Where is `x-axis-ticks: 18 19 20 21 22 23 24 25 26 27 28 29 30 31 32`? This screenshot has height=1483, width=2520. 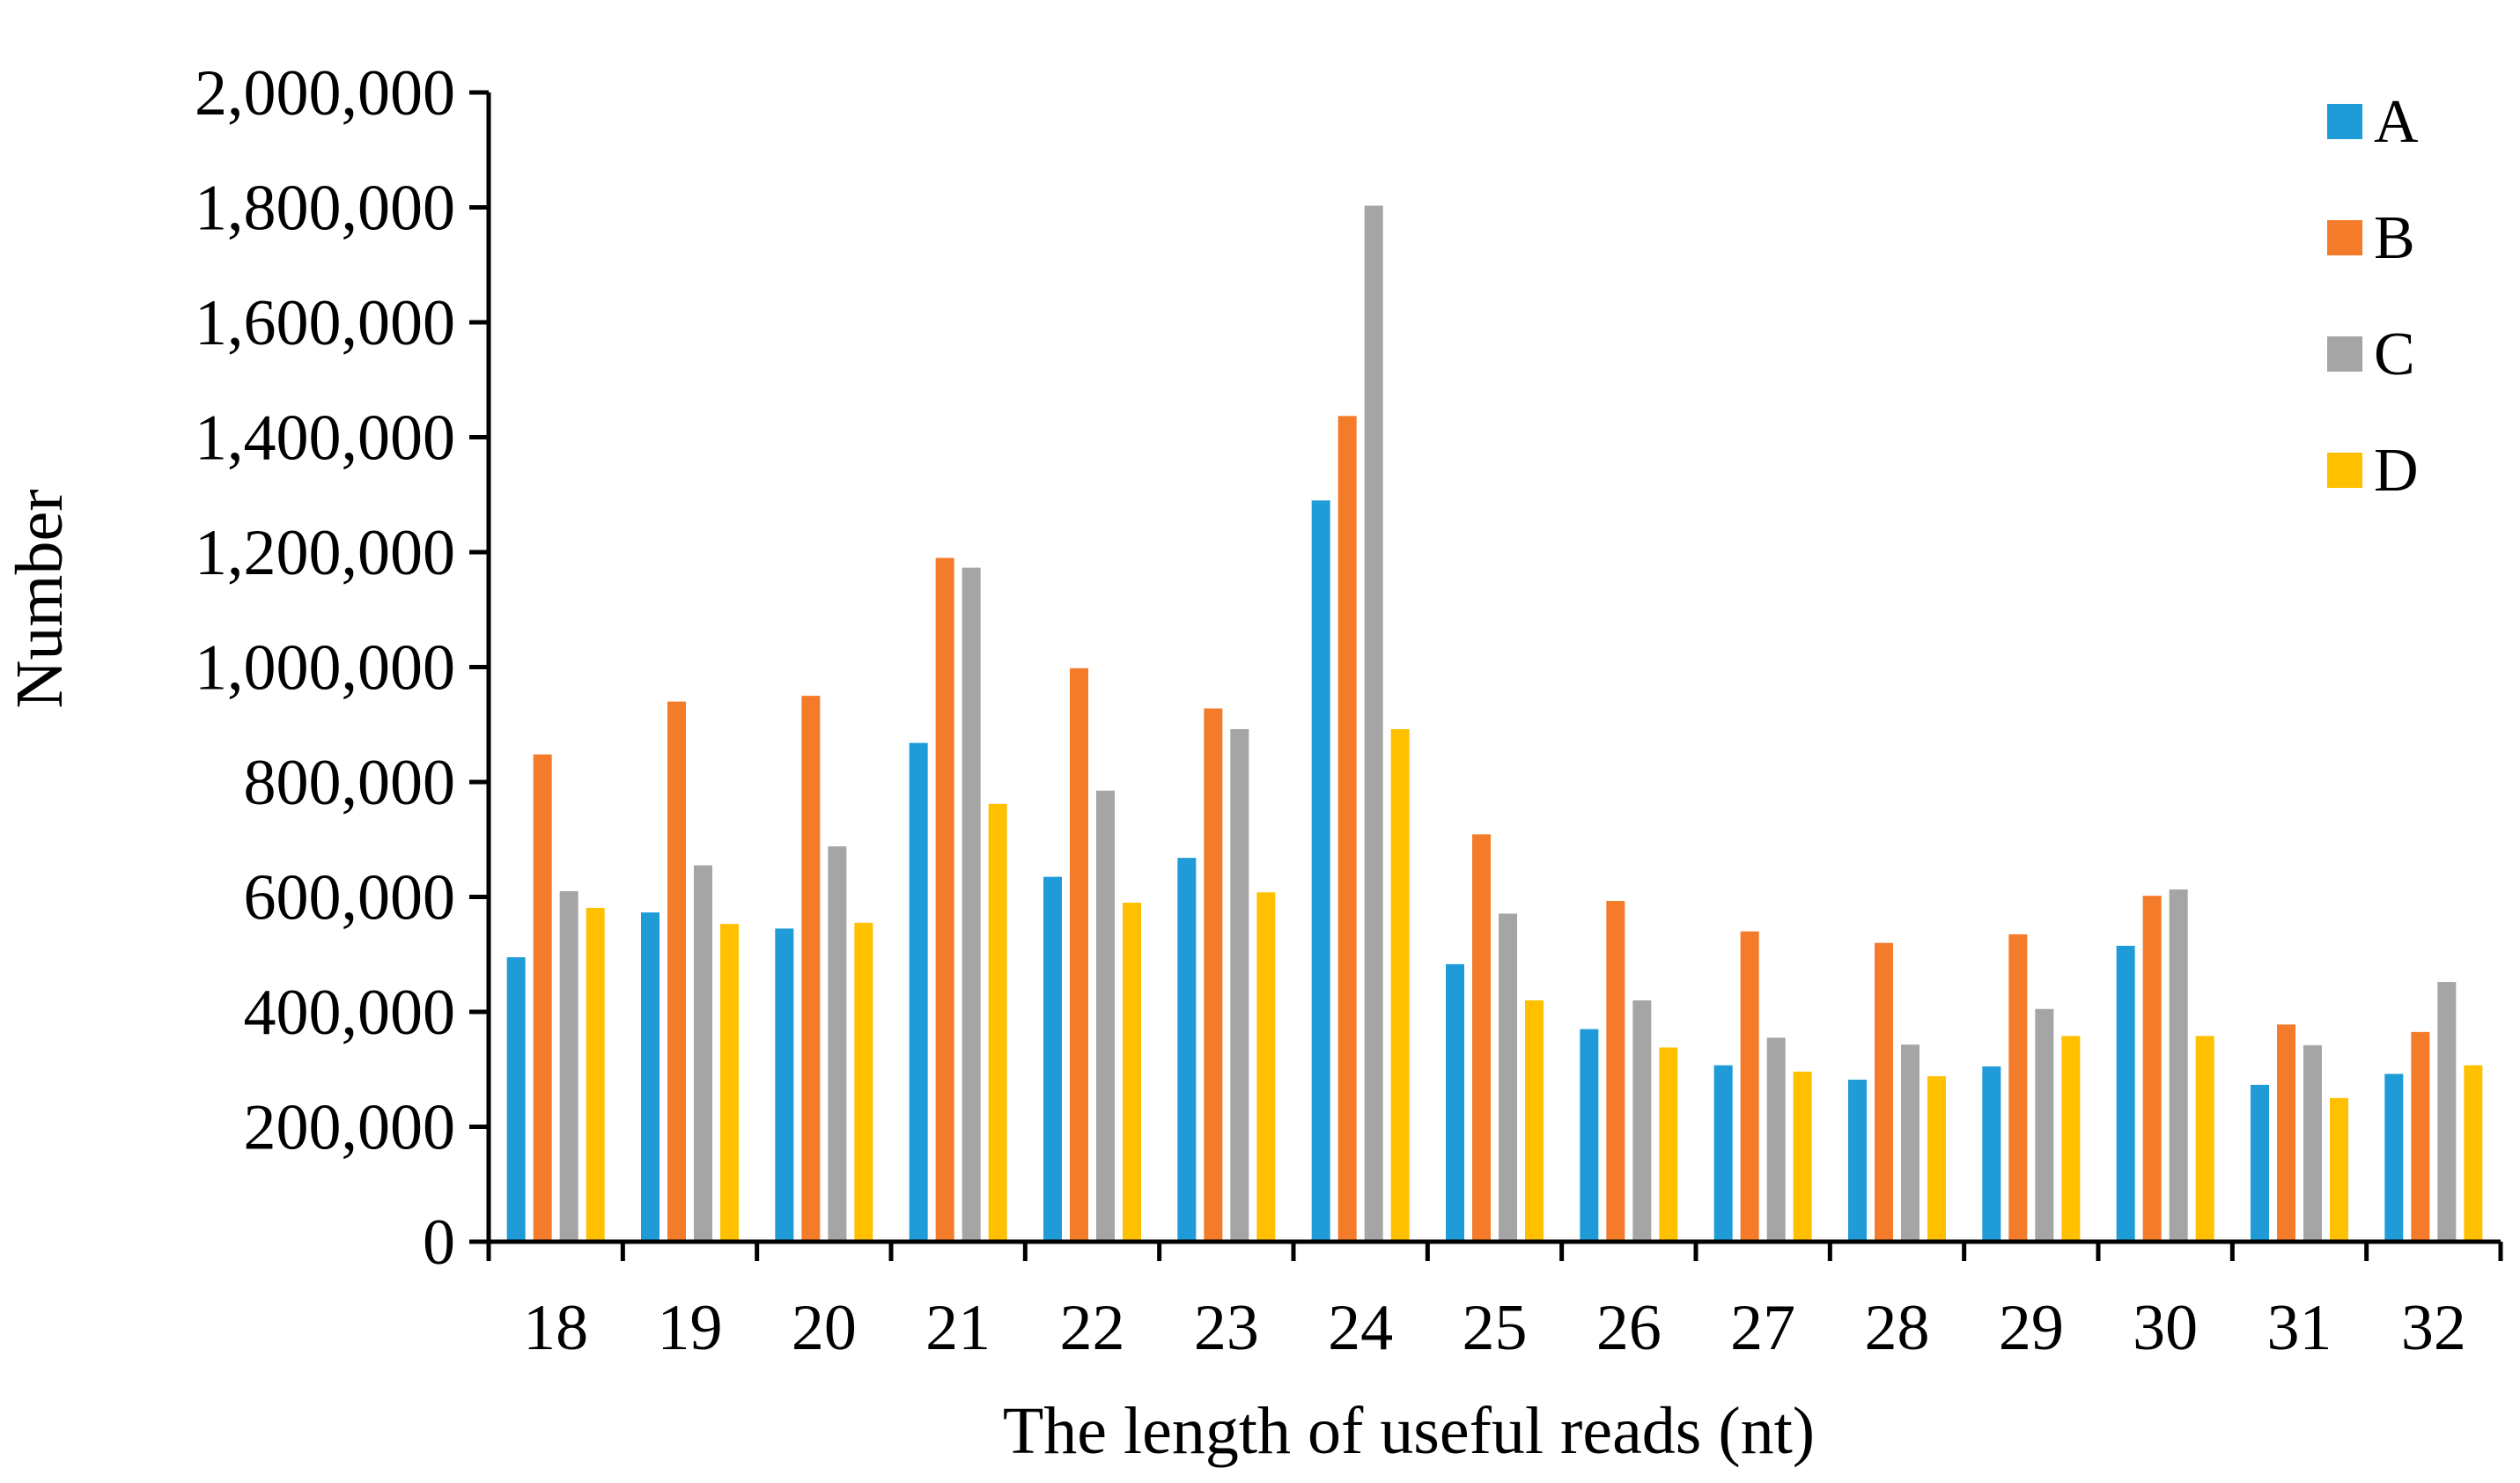 x-axis-ticks: 18 19 20 21 22 23 24 25 26 27 28 29 30 31 32 is located at coordinates (1494, 1303).